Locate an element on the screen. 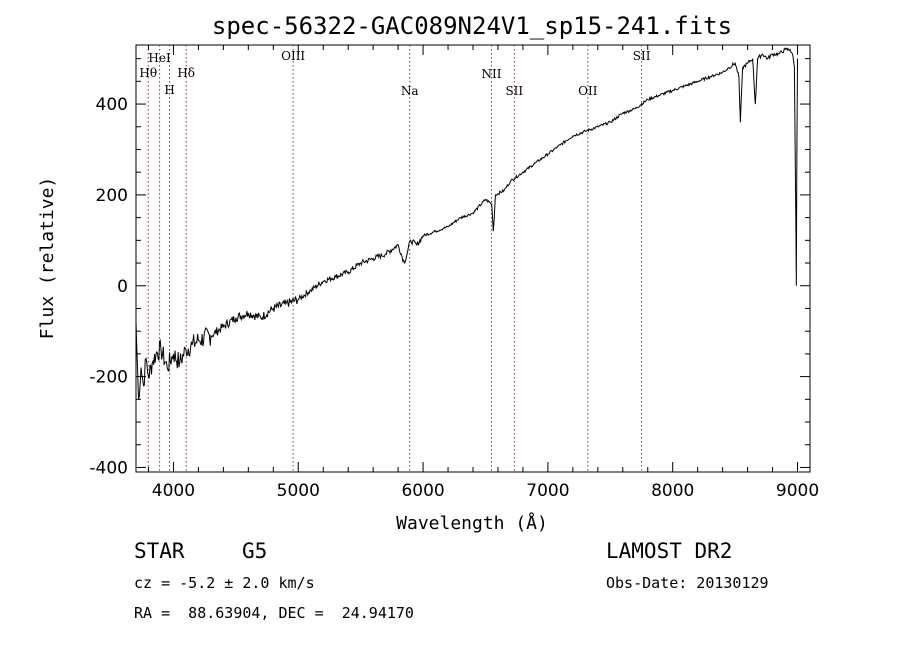  x-tick-label: 7000 is located at coordinates (547, 491).